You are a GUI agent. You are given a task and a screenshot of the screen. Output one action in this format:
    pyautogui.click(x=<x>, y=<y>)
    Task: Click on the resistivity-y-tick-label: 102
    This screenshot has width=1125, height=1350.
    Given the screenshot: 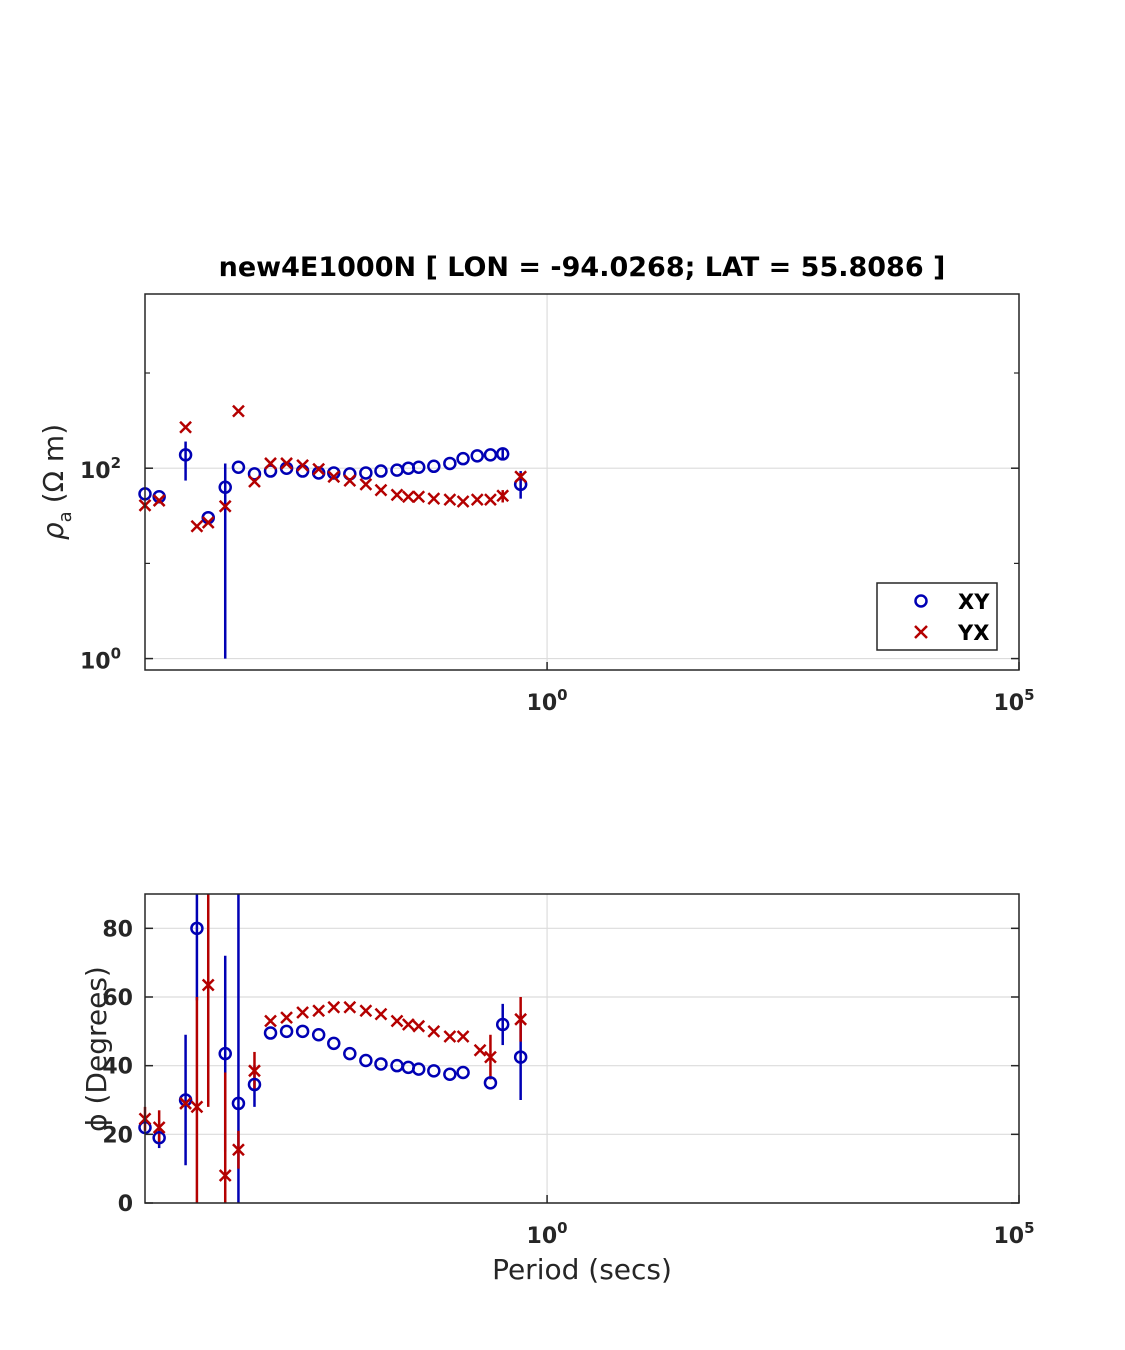 What is the action you would take?
    pyautogui.click(x=100, y=469)
    